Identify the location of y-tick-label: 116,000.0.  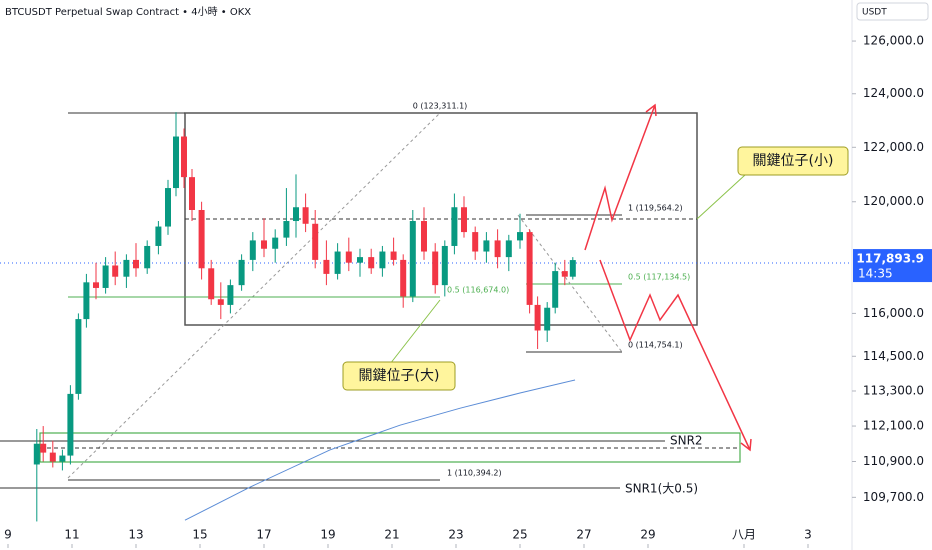
(893, 313).